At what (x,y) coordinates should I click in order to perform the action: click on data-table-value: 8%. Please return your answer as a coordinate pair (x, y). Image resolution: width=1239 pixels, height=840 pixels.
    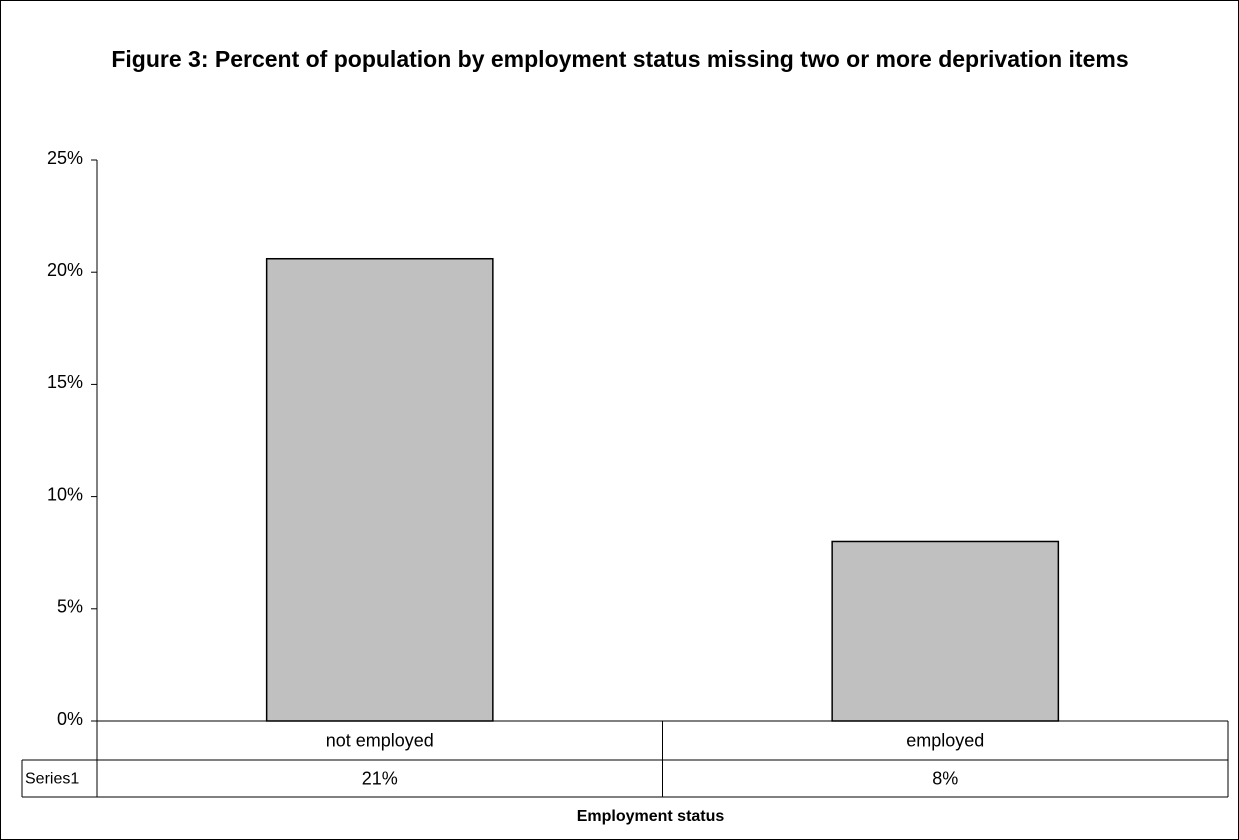
    Looking at the image, I should click on (945, 778).